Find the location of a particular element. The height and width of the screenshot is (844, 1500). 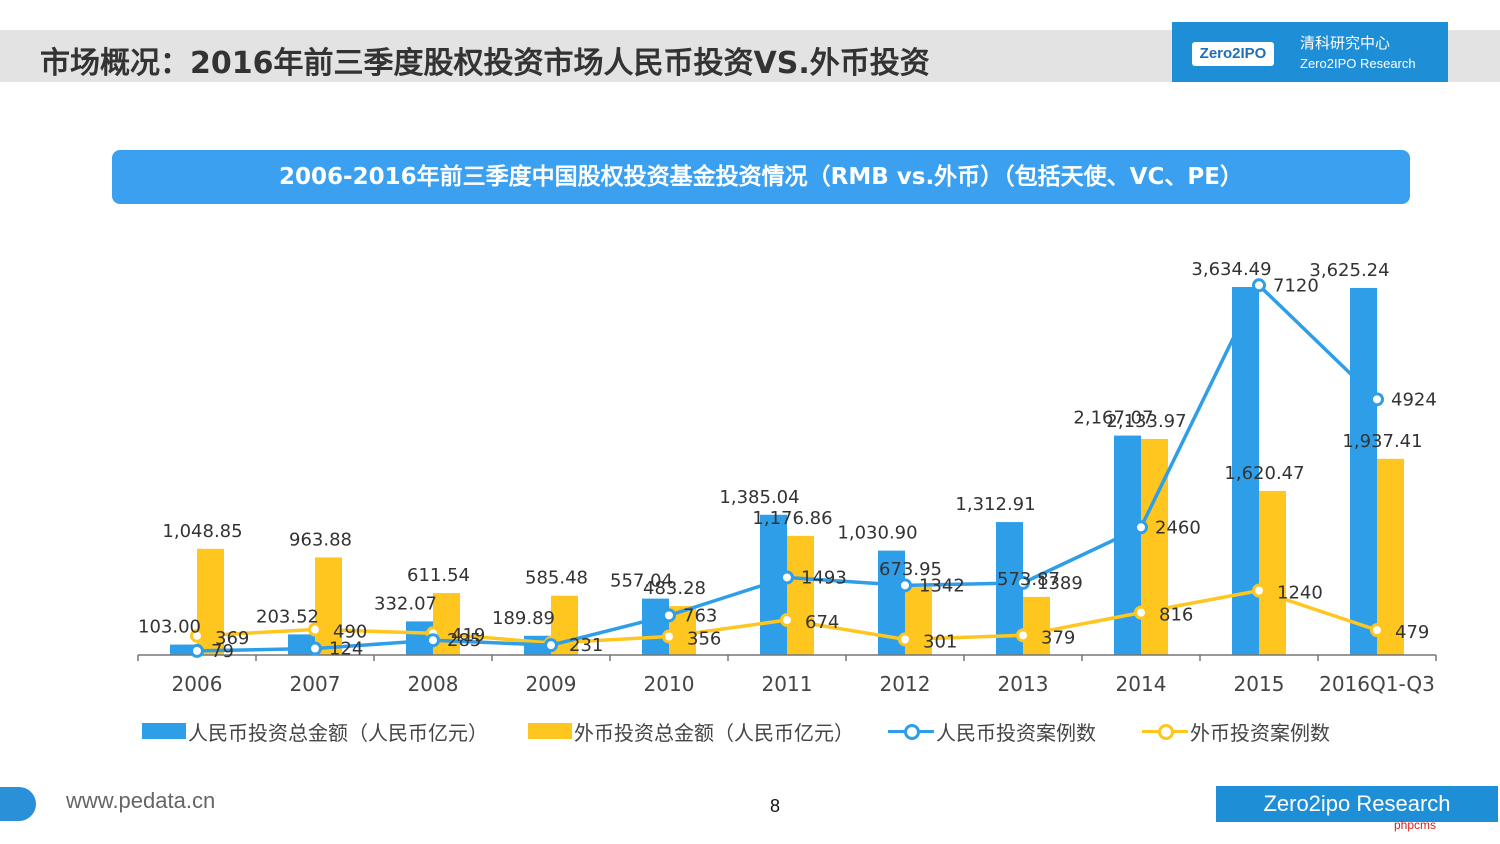

data-label-rmb-count: 1493 is located at coordinates (824, 577).